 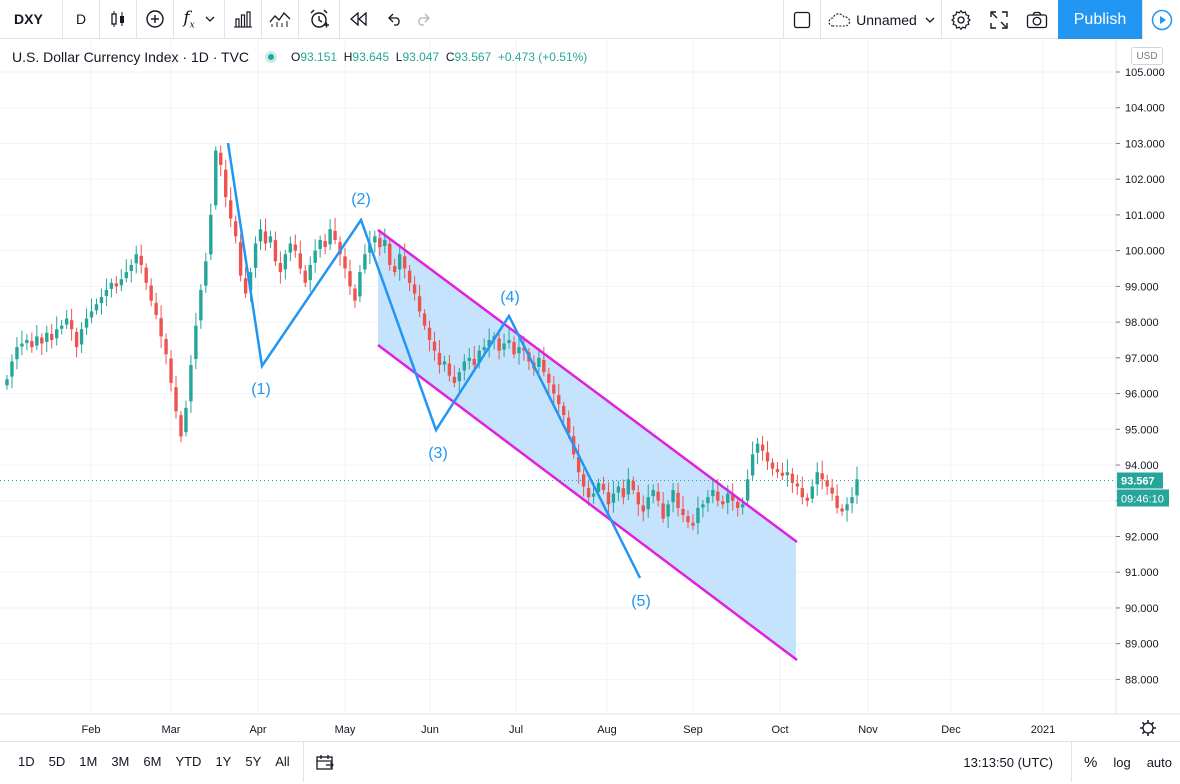 What do you see at coordinates (1140, 480) in the screenshot?
I see `last-price-badge` at bounding box center [1140, 480].